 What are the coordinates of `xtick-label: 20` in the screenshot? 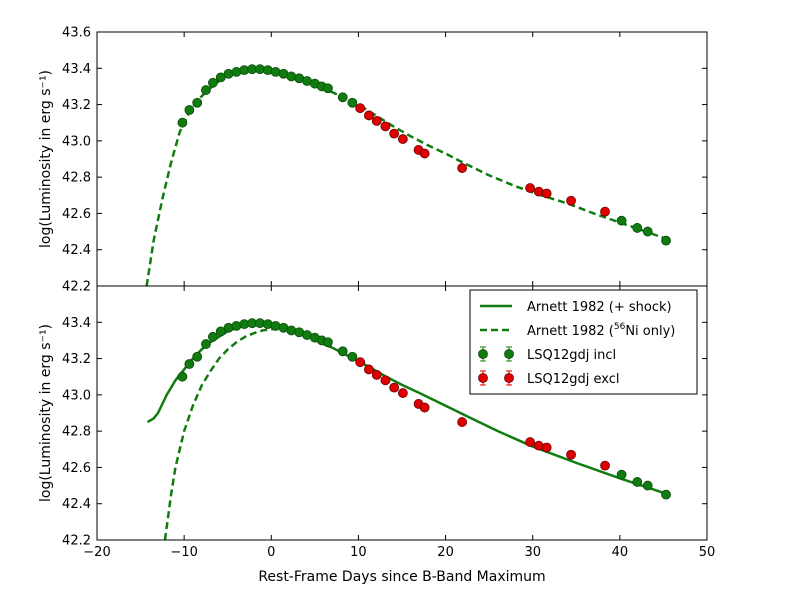 It's located at (445, 552).